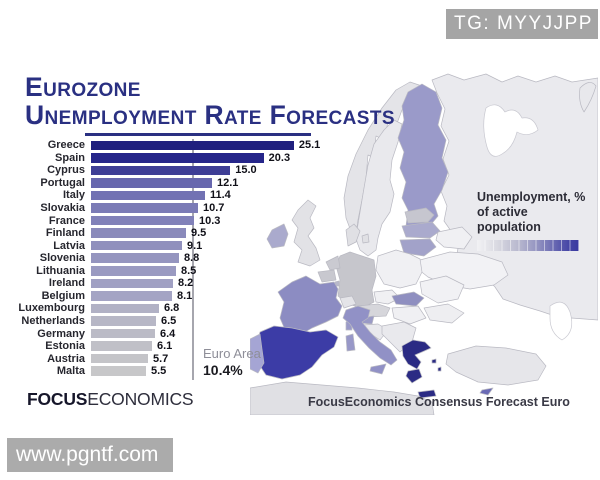 Image resolution: width=600 pixels, height=480 pixels. What do you see at coordinates (496, 365) in the screenshot?
I see `map-region-turkey` at bounding box center [496, 365].